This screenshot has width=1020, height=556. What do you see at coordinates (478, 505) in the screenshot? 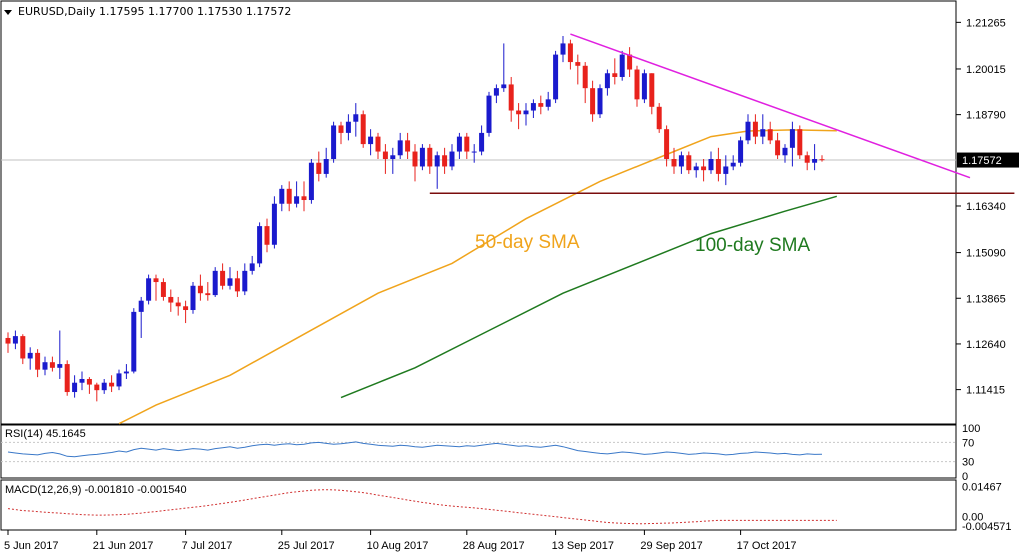
I see `macd-panel-frame` at bounding box center [478, 505].